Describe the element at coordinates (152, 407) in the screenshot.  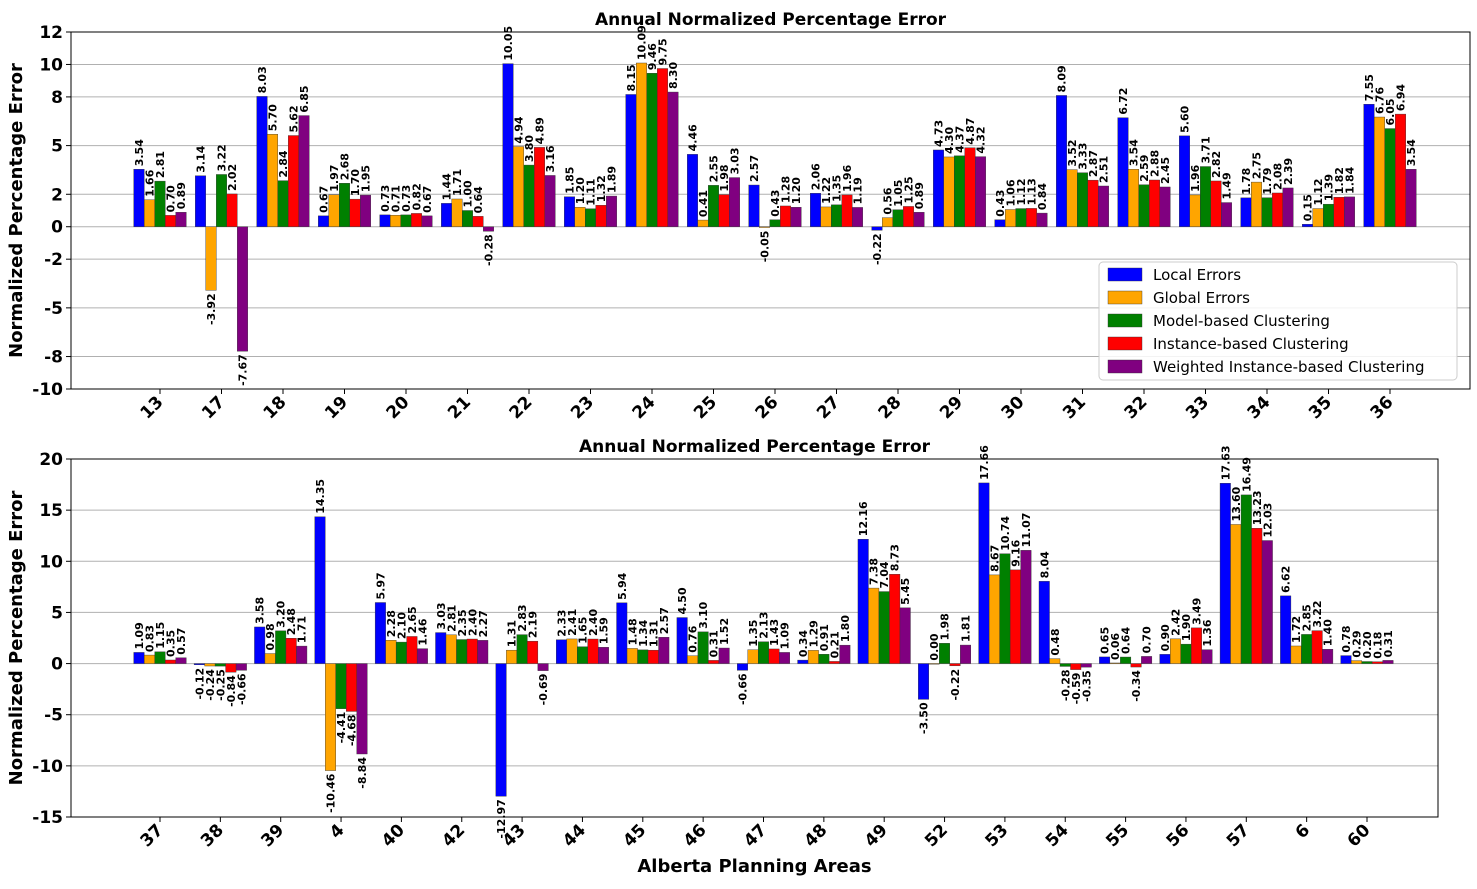
I see `x-tick-label: 13` at that location.